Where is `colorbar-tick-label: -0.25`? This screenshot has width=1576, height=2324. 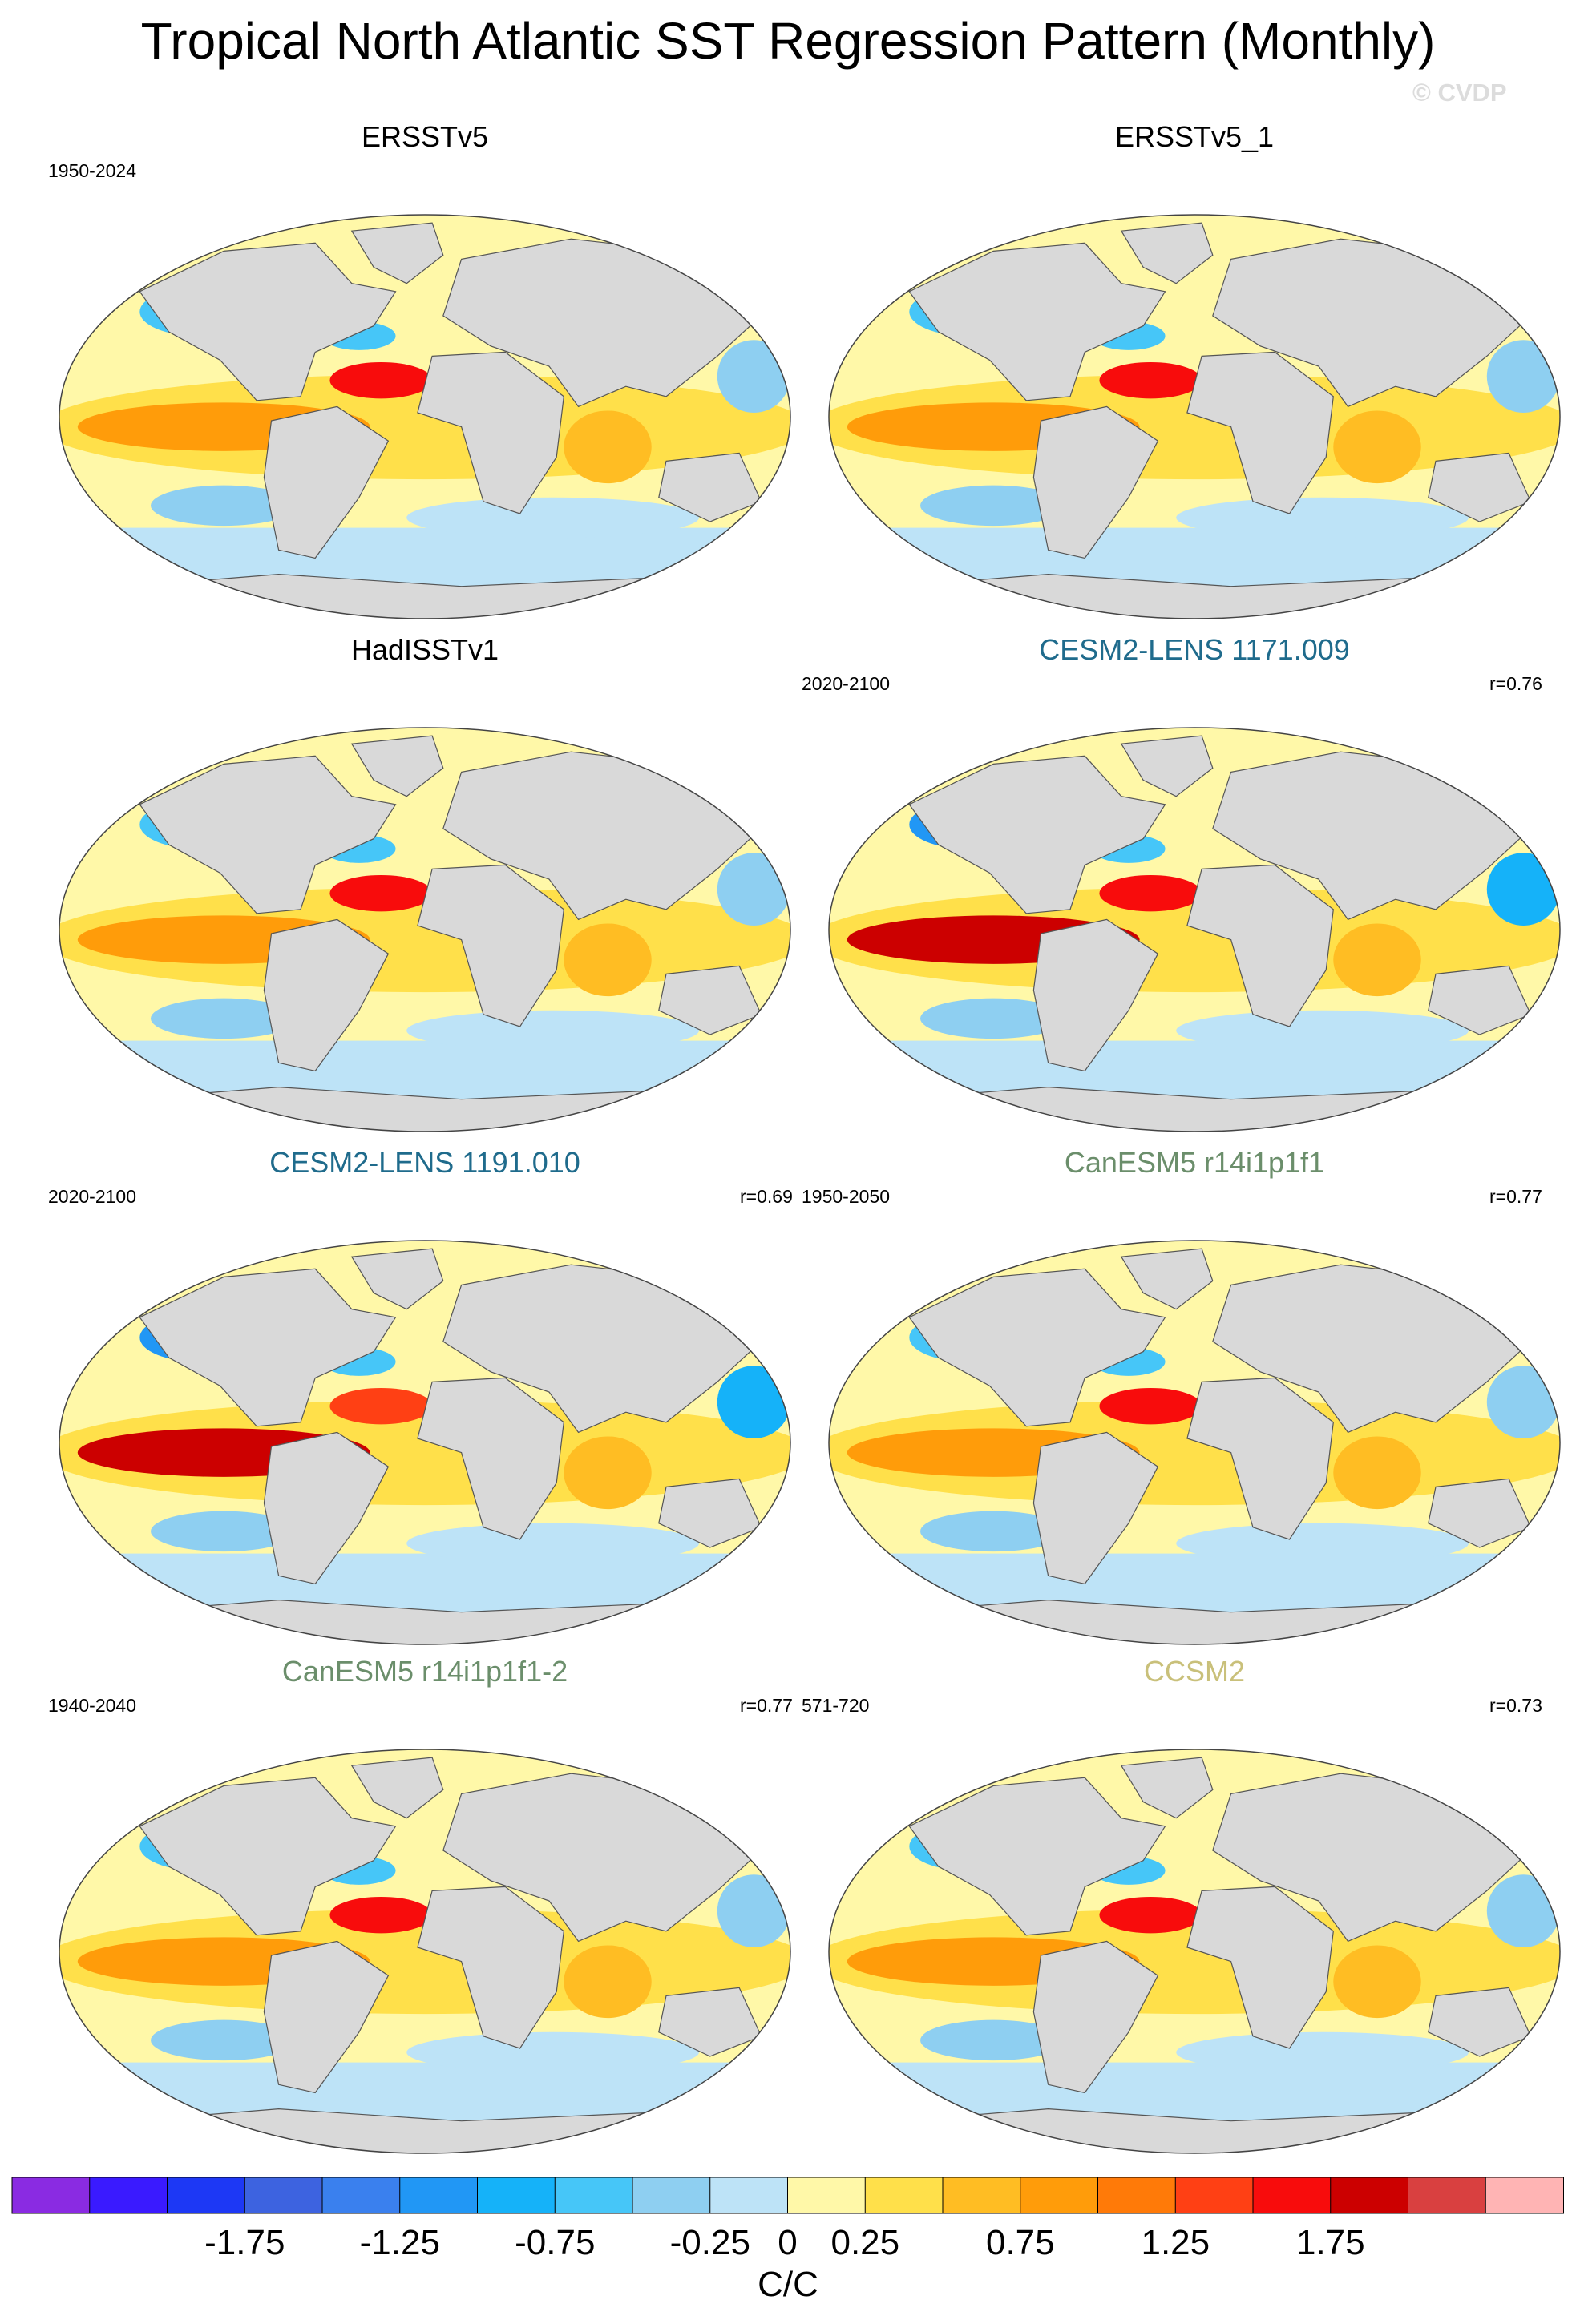
colorbar-tick-label: -0.25 is located at coordinates (710, 2242).